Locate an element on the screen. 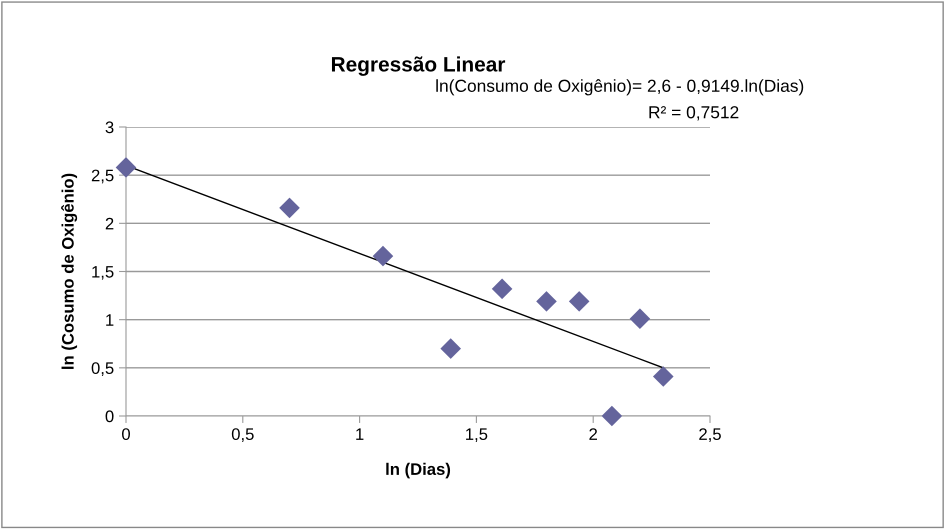 The width and height of the screenshot is (946, 529). y-tick-label: 0 is located at coordinates (110, 416).